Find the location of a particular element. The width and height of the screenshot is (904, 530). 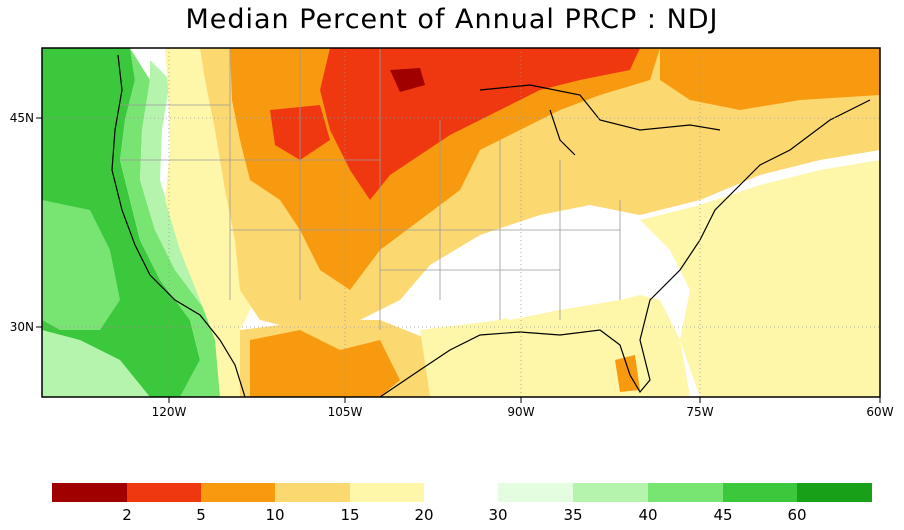

southeast-white is located at coordinates (575, 270).